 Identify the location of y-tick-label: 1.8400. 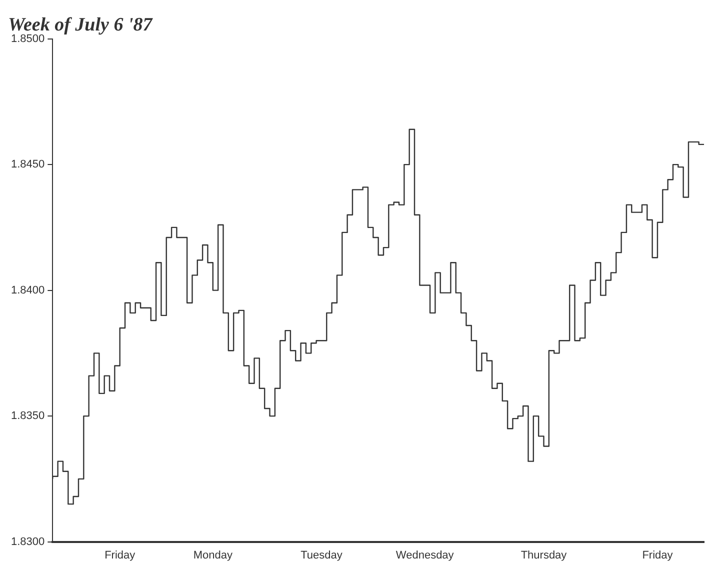
(27, 290).